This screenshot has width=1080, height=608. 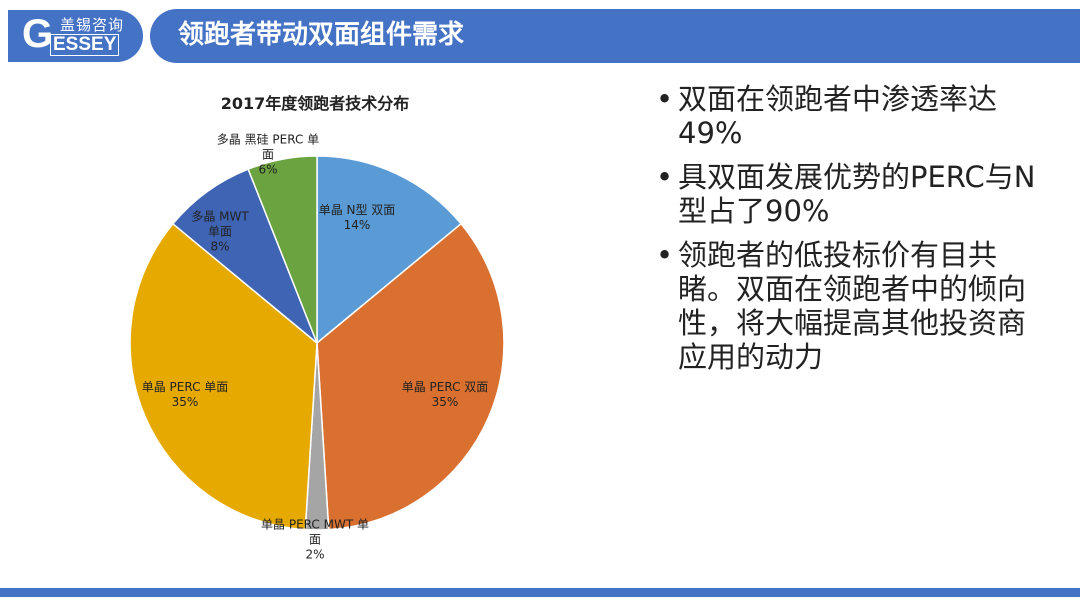 What do you see at coordinates (846, 116) in the screenshot?
I see `bullet-item: 双面在领跑者中渗透率达49%` at bounding box center [846, 116].